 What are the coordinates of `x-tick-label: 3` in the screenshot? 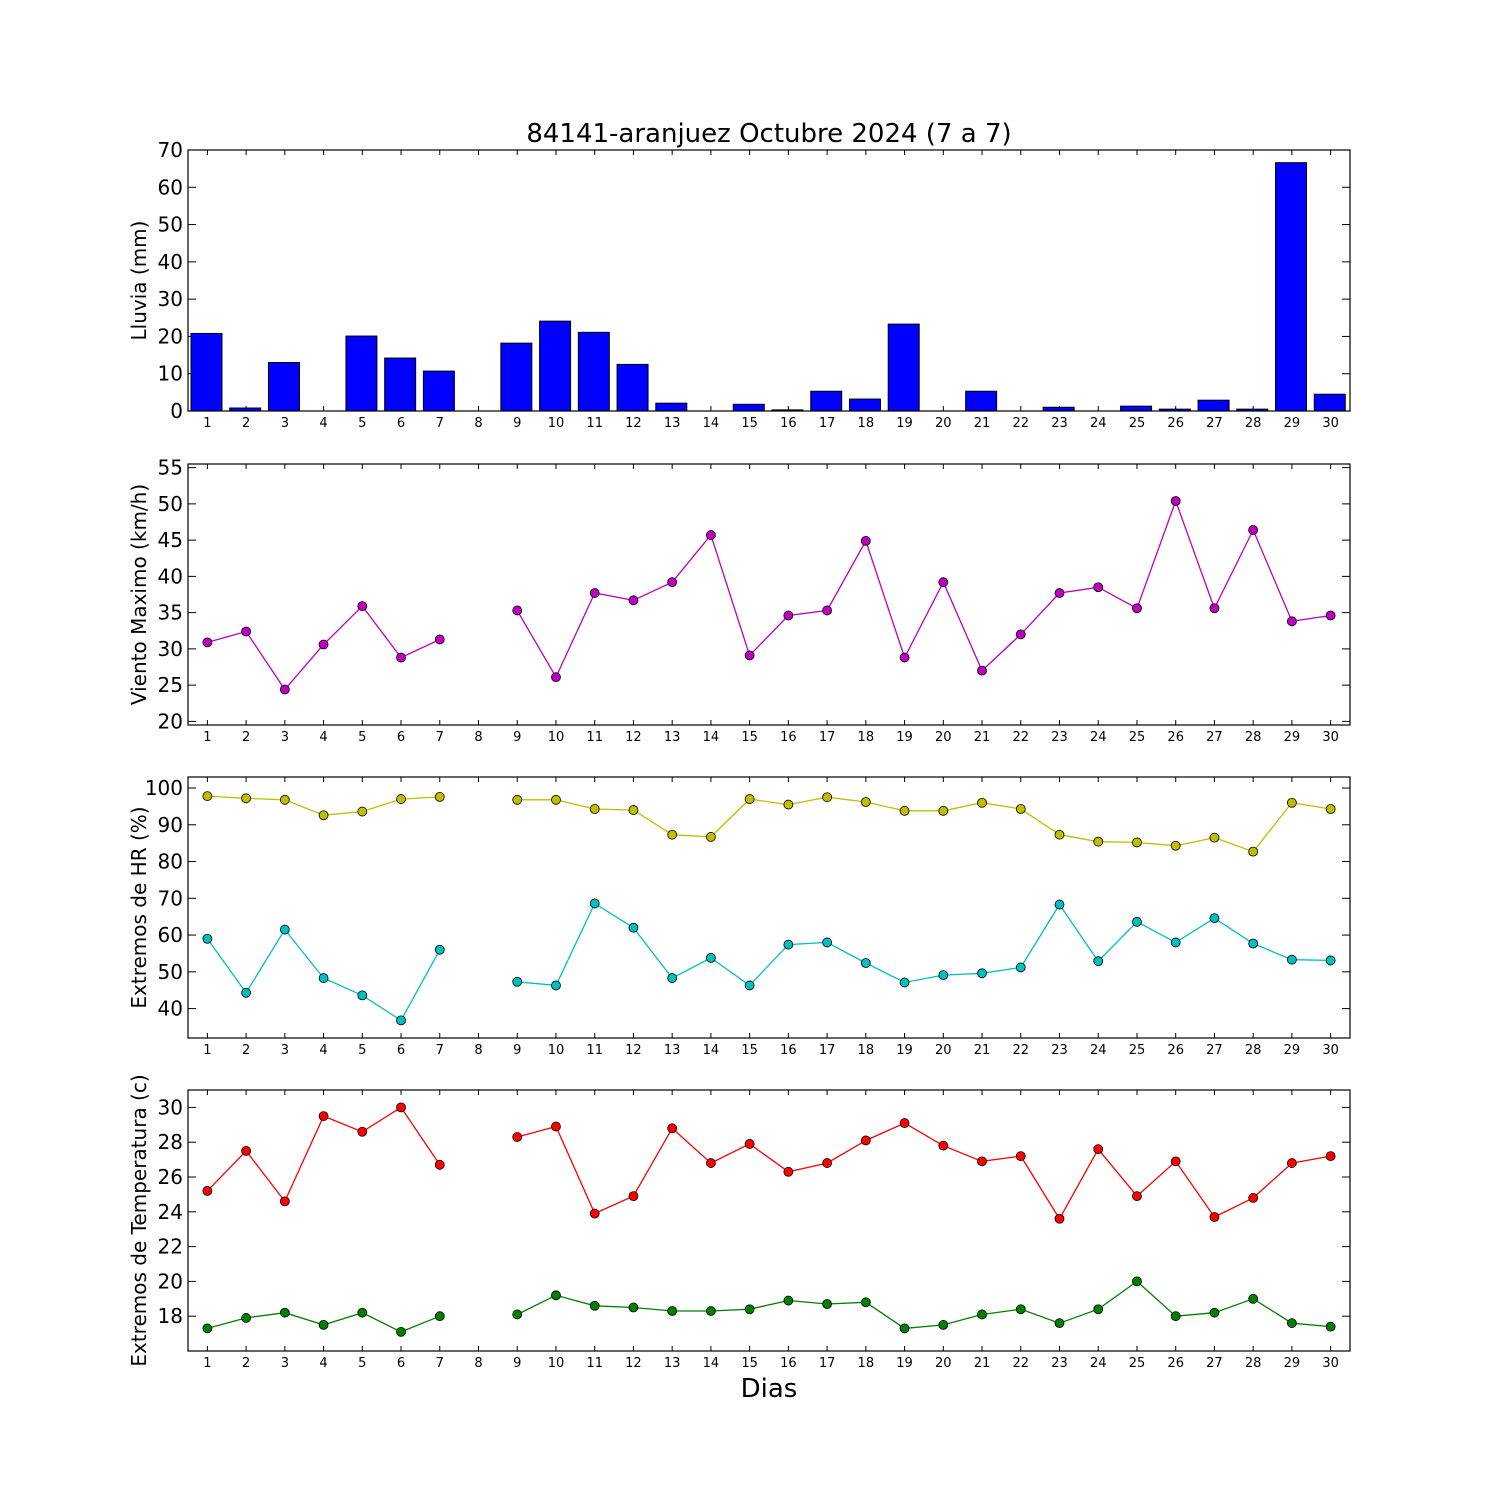 It's located at (285, 737).